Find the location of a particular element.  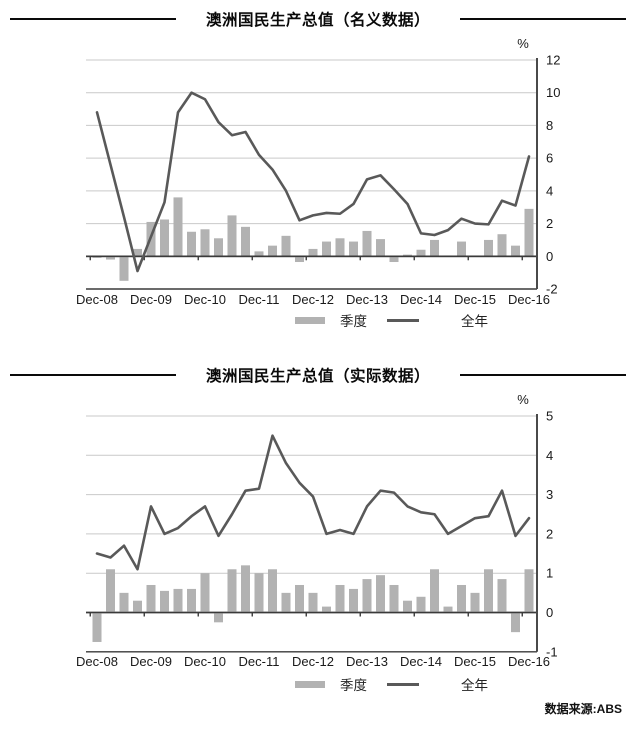

nominal-chart-legend: 季度 全年 is located at coordinates (318, 320).